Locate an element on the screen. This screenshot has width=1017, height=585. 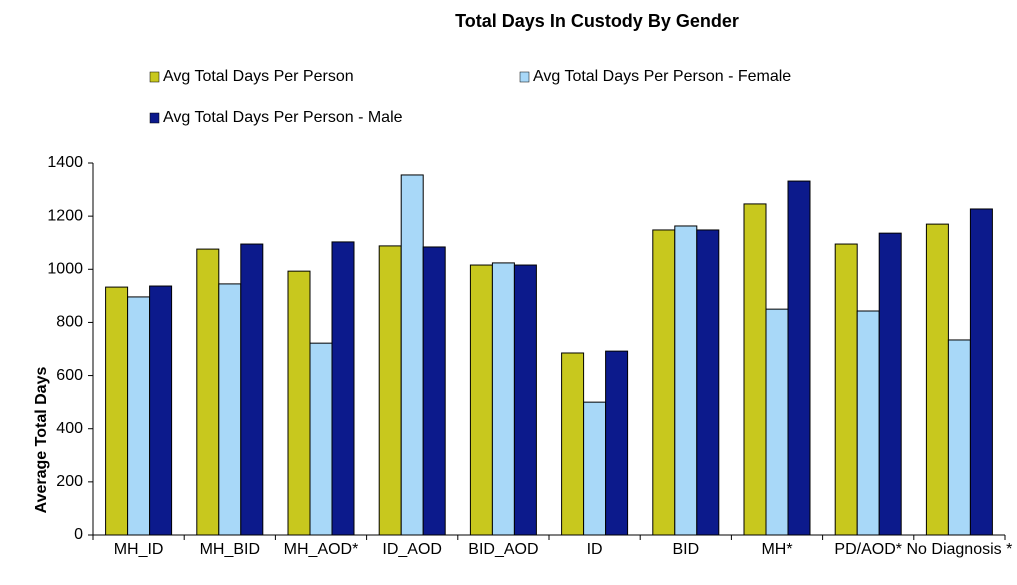
y-tick-label: 1200 is located at coordinates (65, 215).